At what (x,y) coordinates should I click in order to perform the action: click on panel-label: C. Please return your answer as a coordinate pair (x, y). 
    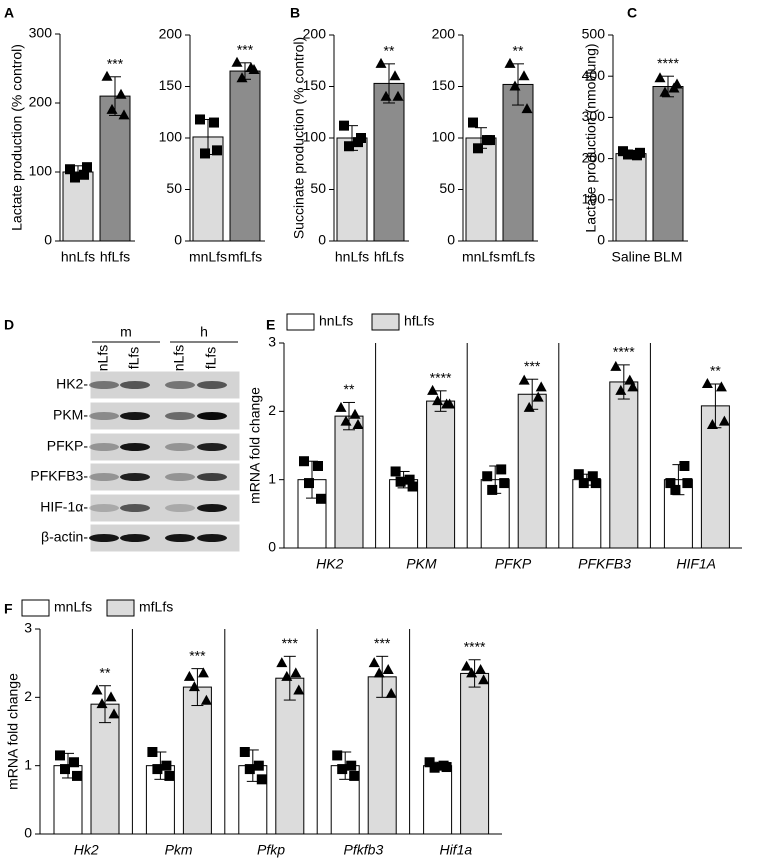
    Looking at the image, I should click on (632, 13).